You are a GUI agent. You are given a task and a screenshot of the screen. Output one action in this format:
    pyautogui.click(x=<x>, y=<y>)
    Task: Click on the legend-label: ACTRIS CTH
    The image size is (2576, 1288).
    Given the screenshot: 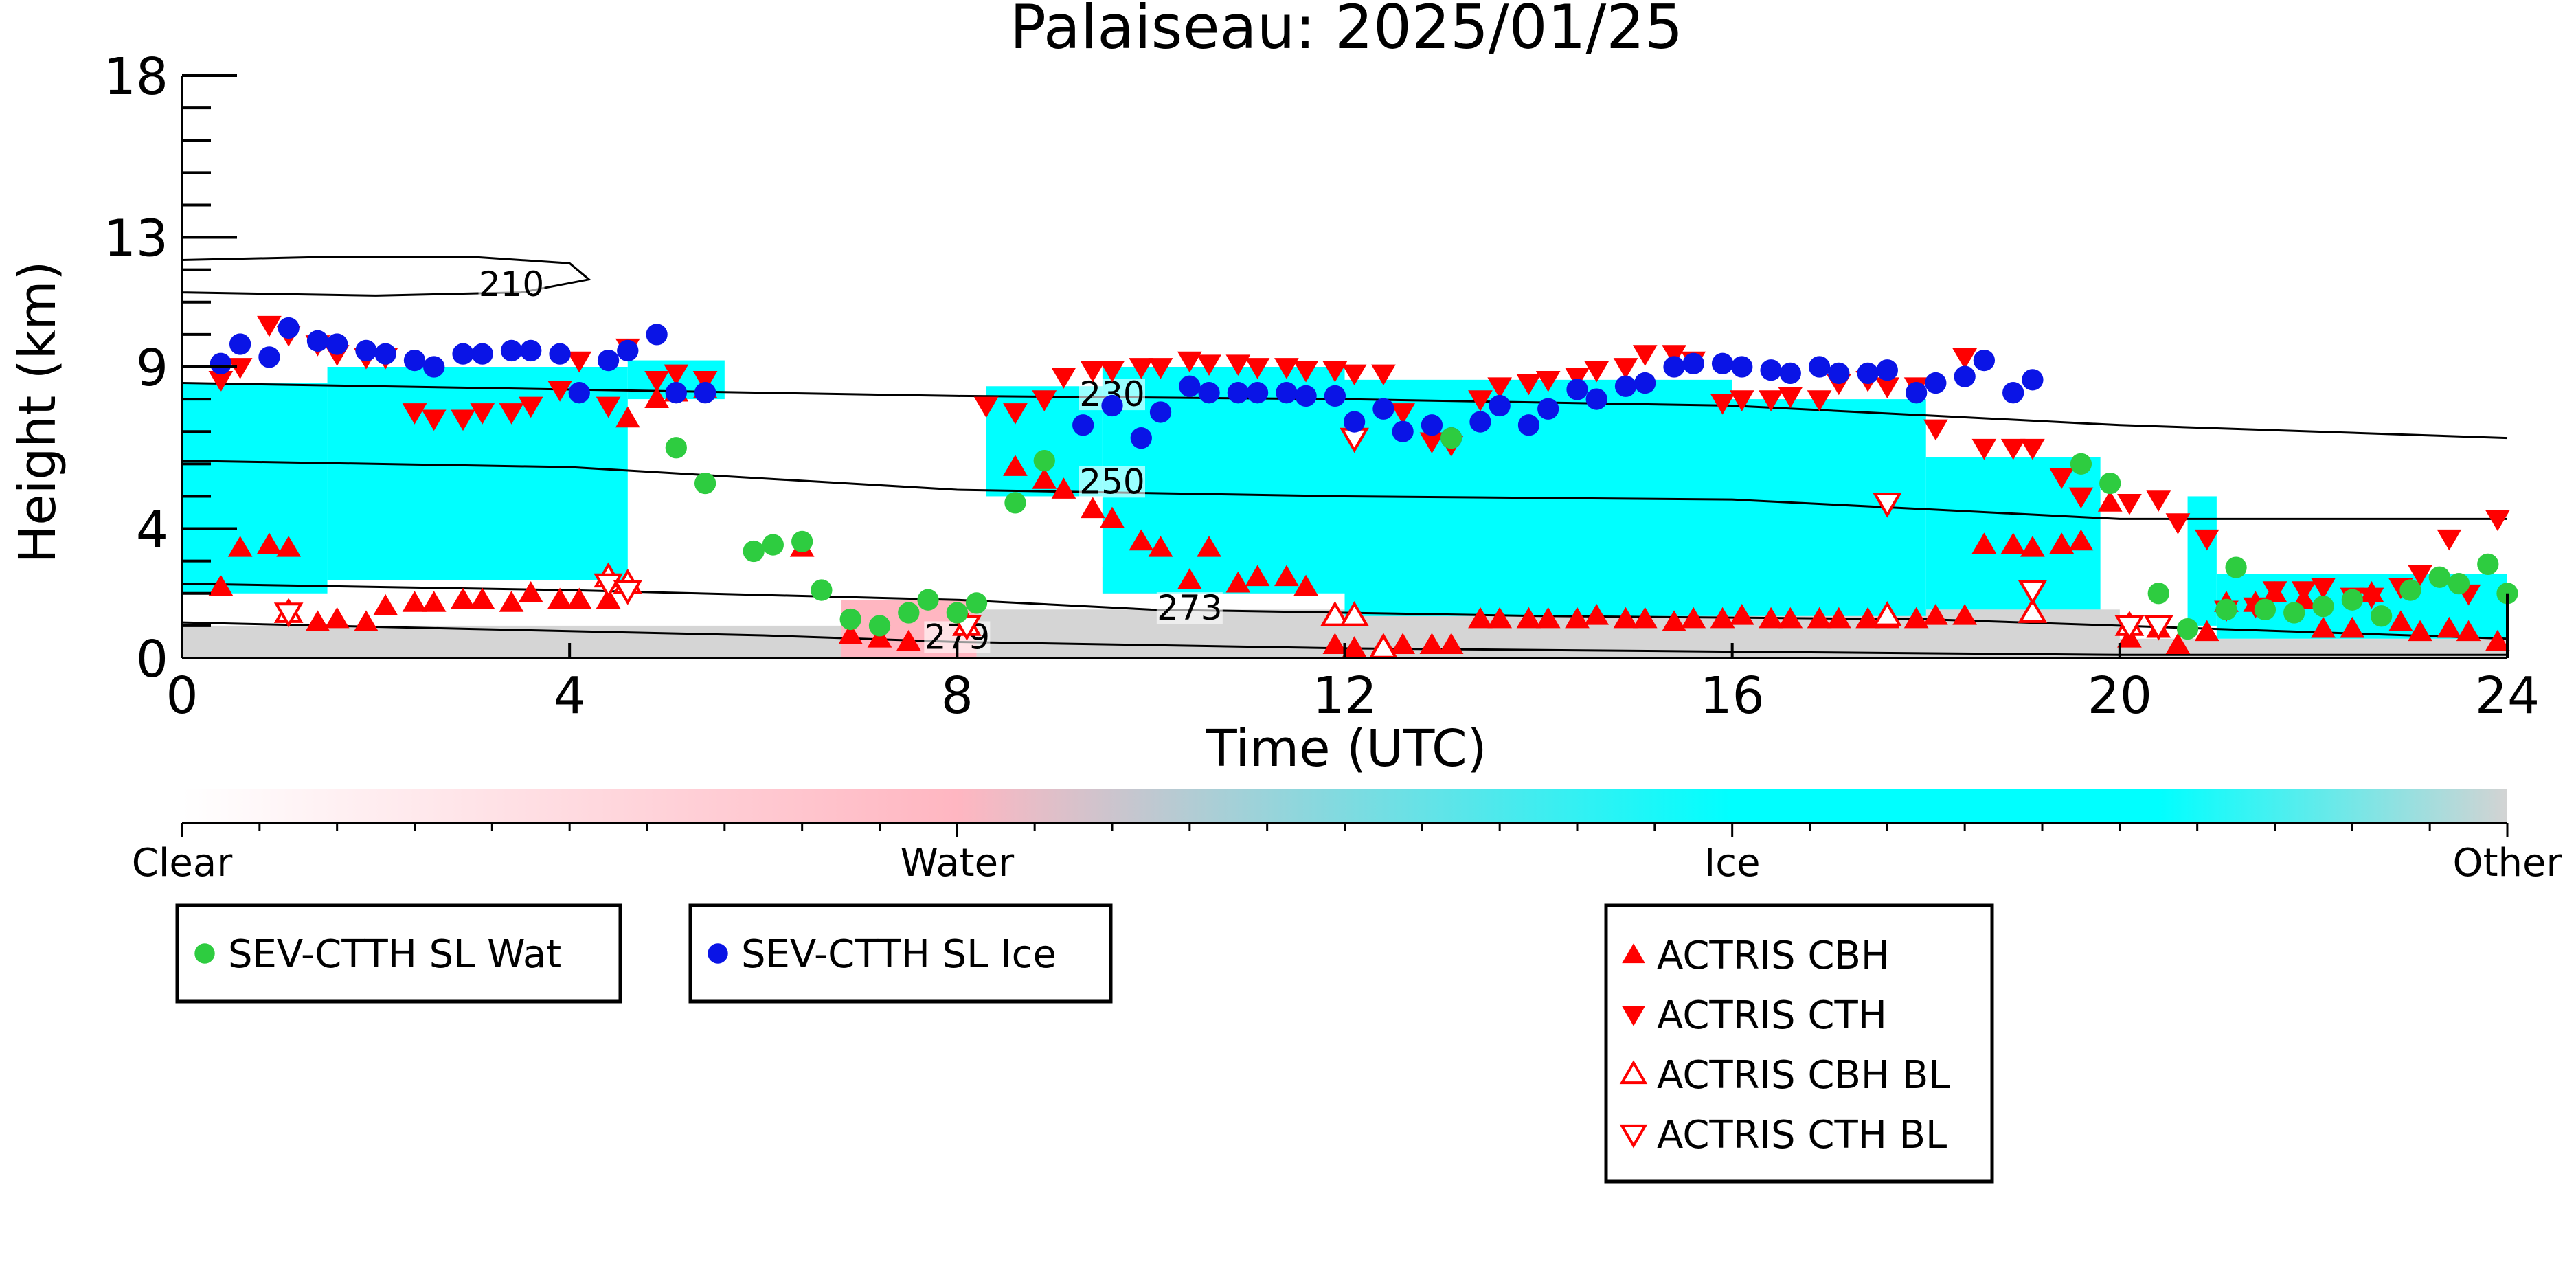 What is the action you would take?
    pyautogui.click(x=1772, y=1015)
    